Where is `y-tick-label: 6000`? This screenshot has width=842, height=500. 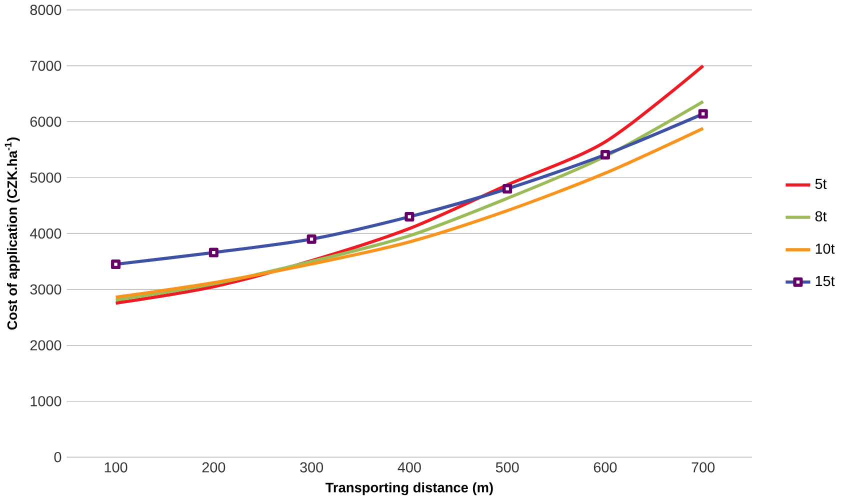
y-tick-label: 6000 is located at coordinates (46, 121).